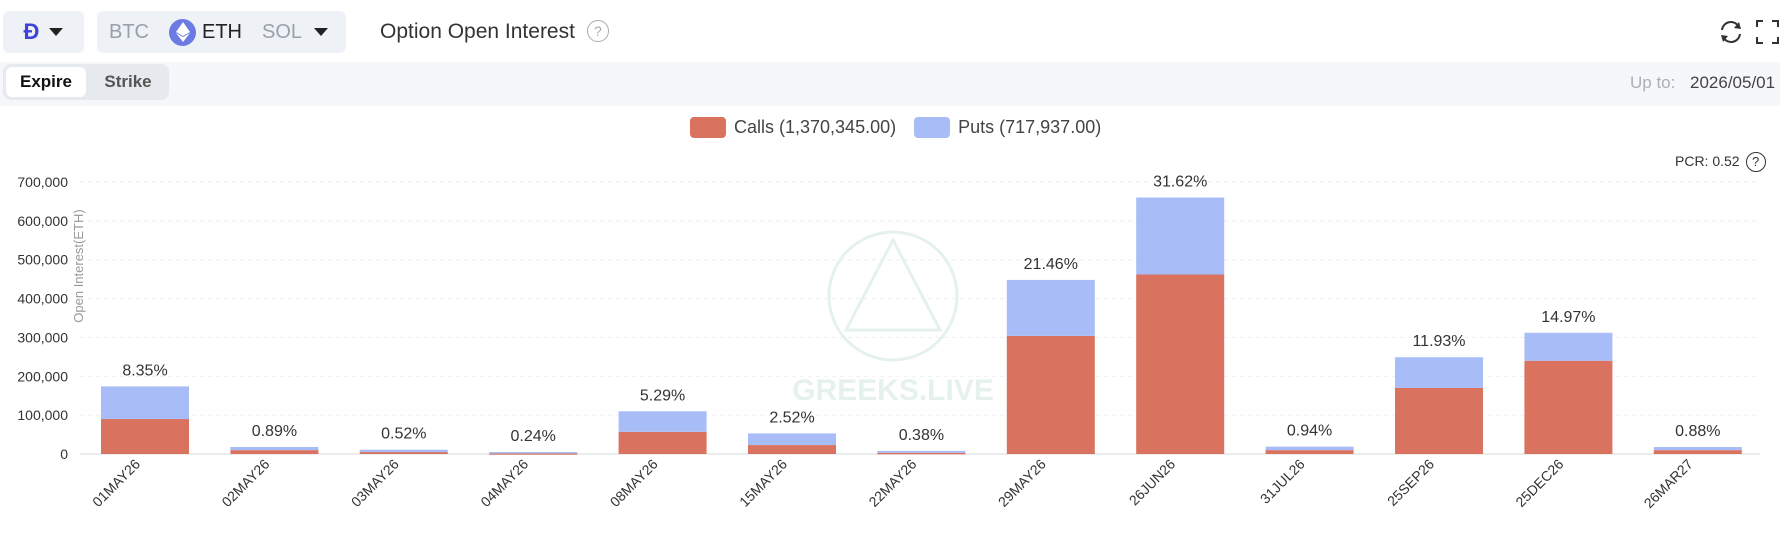 Image resolution: width=1780 pixels, height=546 pixels. Describe the element at coordinates (932, 127) in the screenshot. I see `puts-swatch` at that location.